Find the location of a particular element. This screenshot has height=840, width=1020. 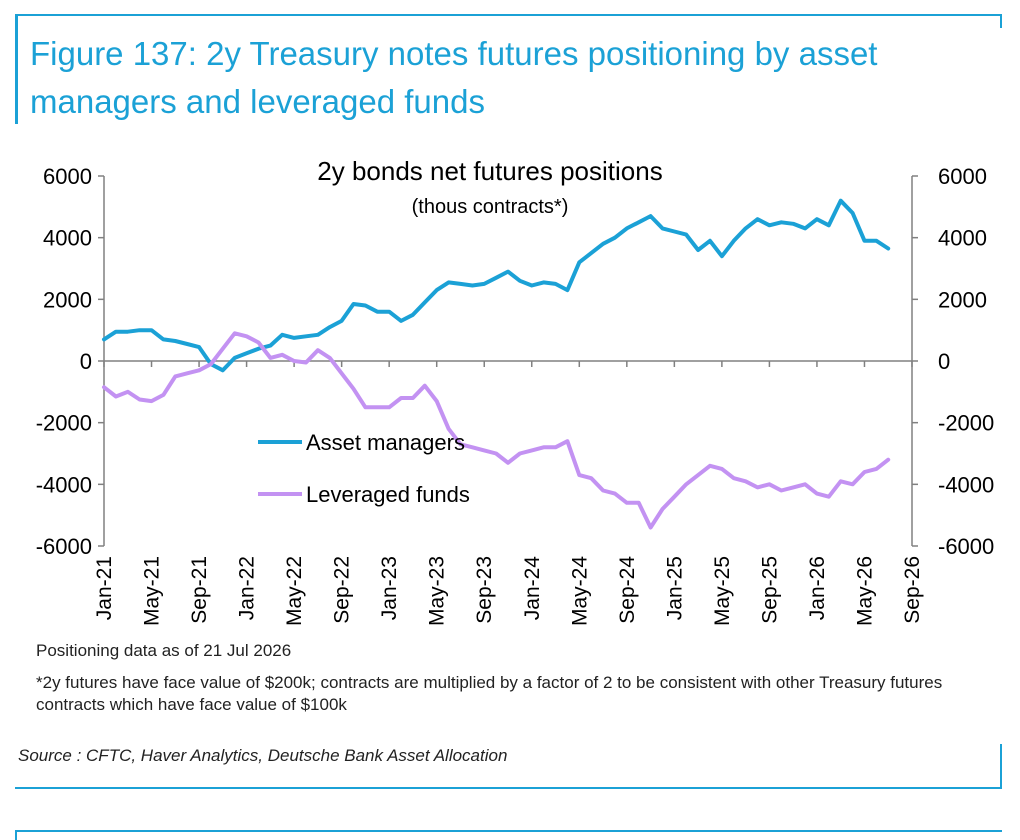

frame-left-rule is located at coordinates (16, 69).